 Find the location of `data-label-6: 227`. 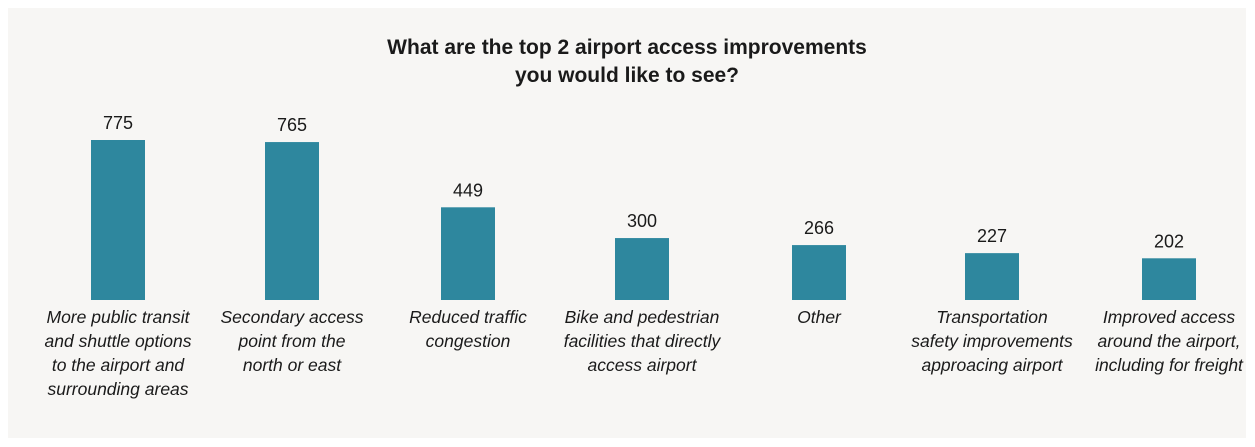

data-label-6: 227 is located at coordinates (992, 236).